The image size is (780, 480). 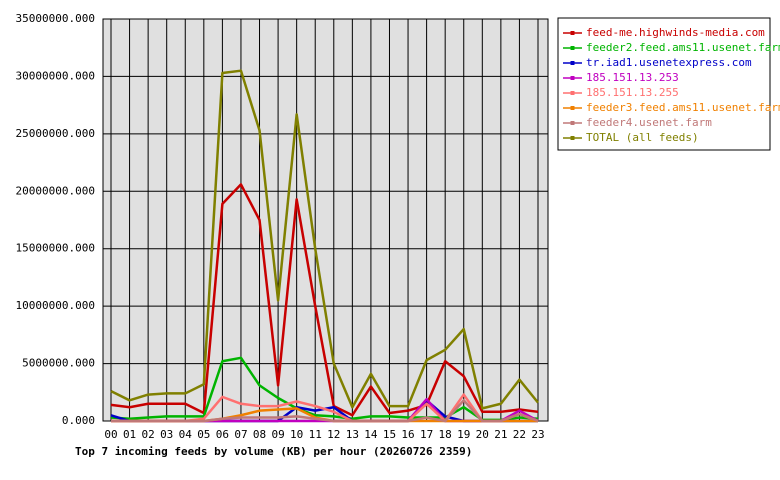 What do you see at coordinates (259, 434) in the screenshot?
I see `x-tick-label: 08` at bounding box center [259, 434].